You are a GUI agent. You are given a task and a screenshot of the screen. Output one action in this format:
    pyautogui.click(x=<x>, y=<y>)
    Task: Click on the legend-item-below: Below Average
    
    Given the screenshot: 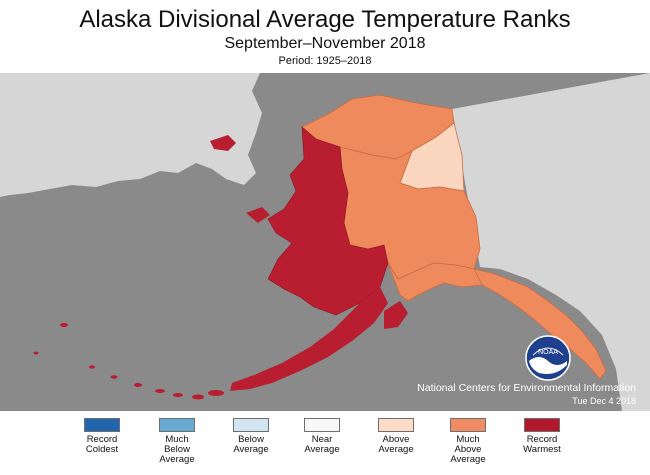 What is the action you would take?
    pyautogui.click(x=251, y=436)
    